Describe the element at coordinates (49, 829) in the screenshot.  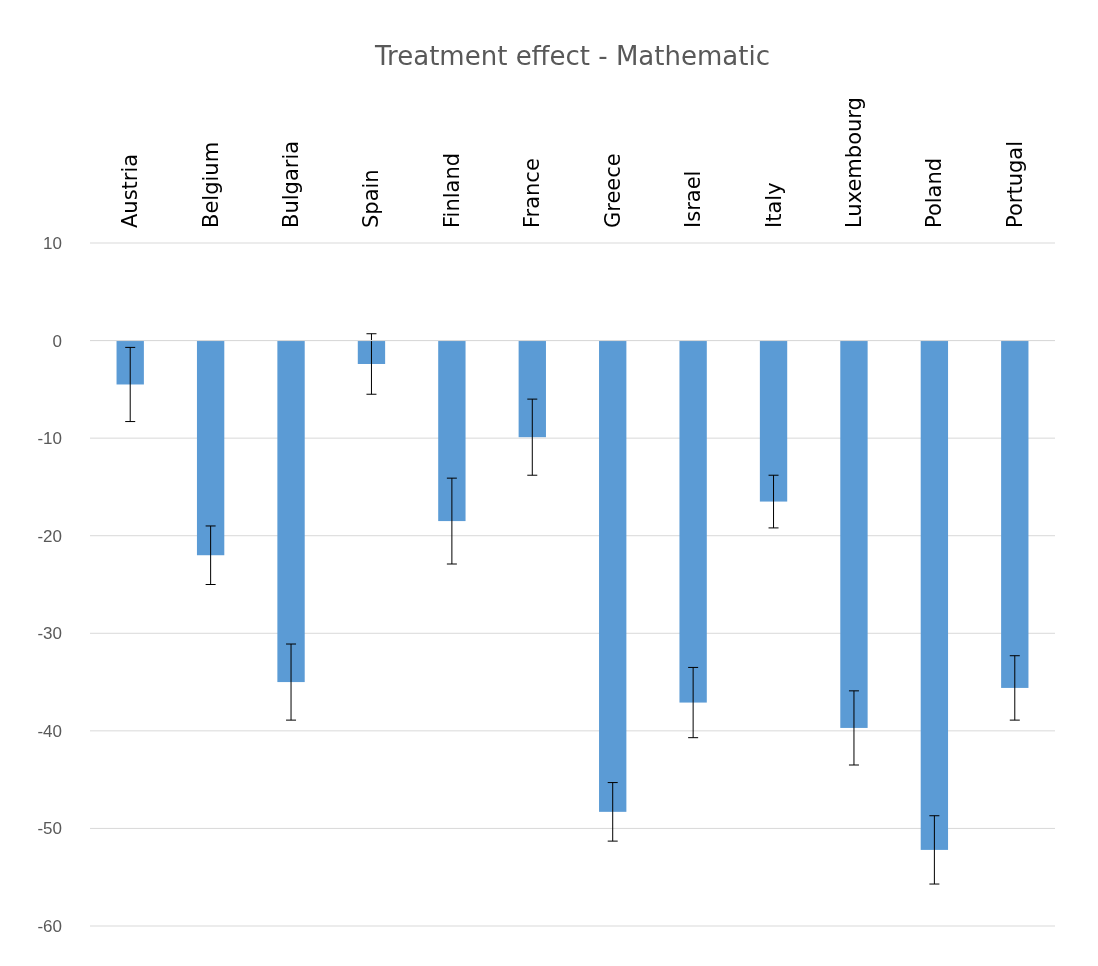
I see `y-tick-label: -50` at that location.